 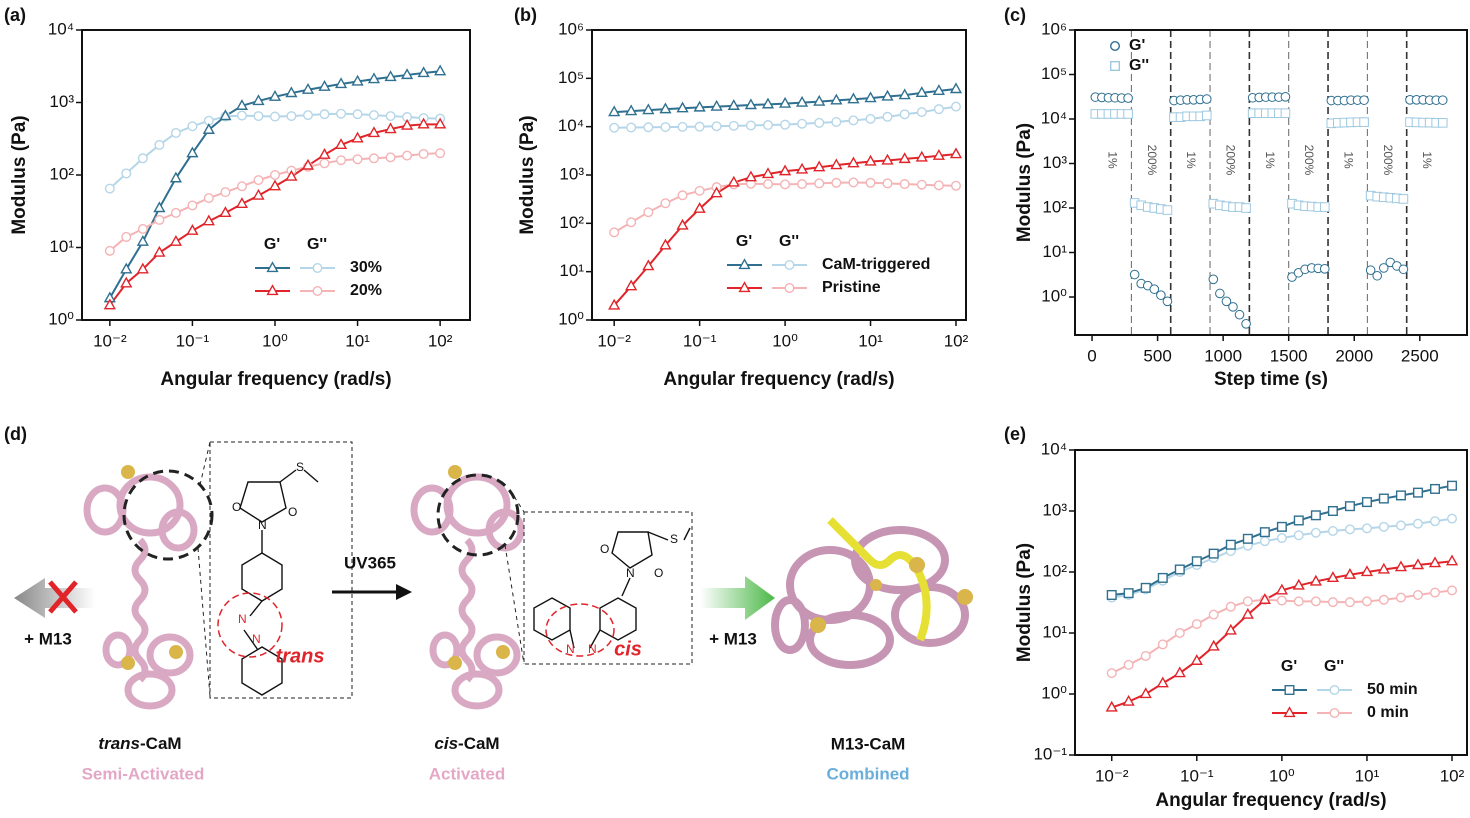 I want to click on ion, so click(x=128, y=472).